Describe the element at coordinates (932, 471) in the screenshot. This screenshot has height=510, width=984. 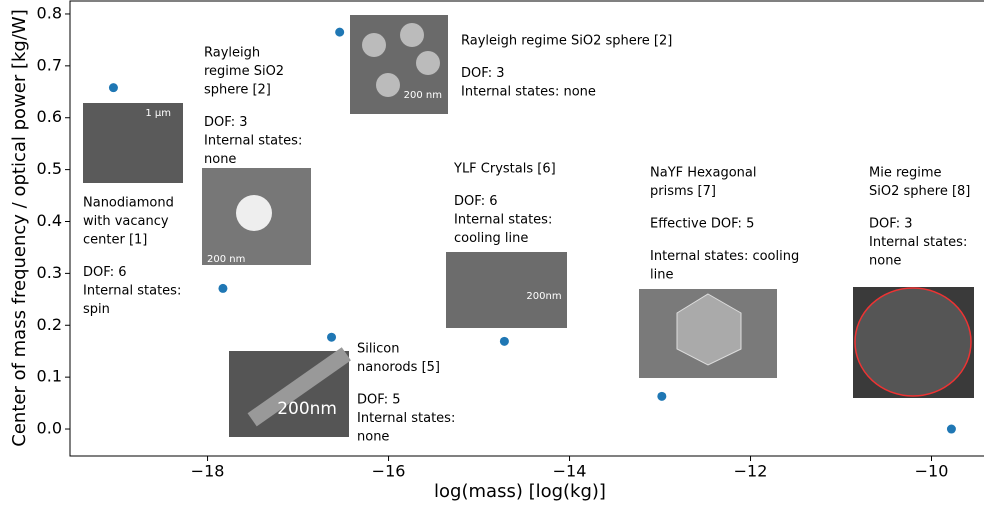
I see `x-tick-label: −10` at that location.